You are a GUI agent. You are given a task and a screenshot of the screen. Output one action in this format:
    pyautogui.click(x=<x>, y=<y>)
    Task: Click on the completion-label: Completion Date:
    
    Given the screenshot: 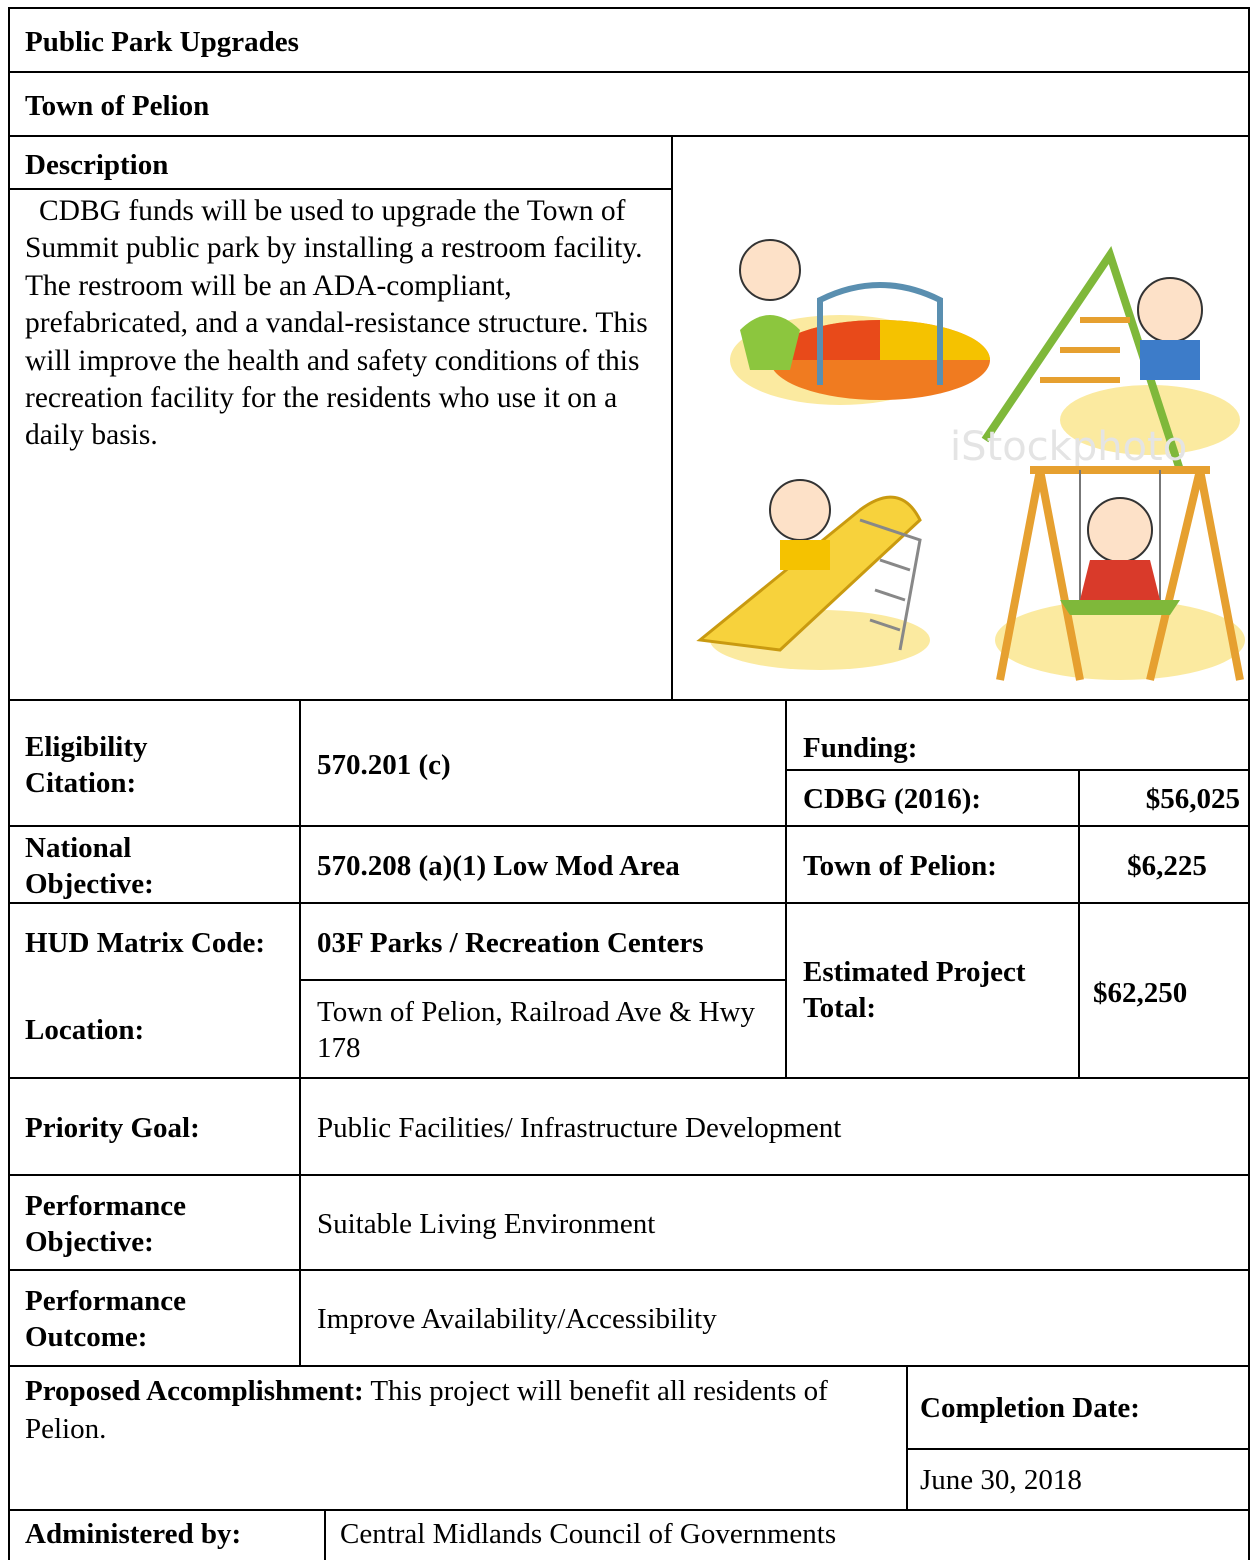 What is the action you would take?
    pyautogui.click(x=1030, y=1408)
    